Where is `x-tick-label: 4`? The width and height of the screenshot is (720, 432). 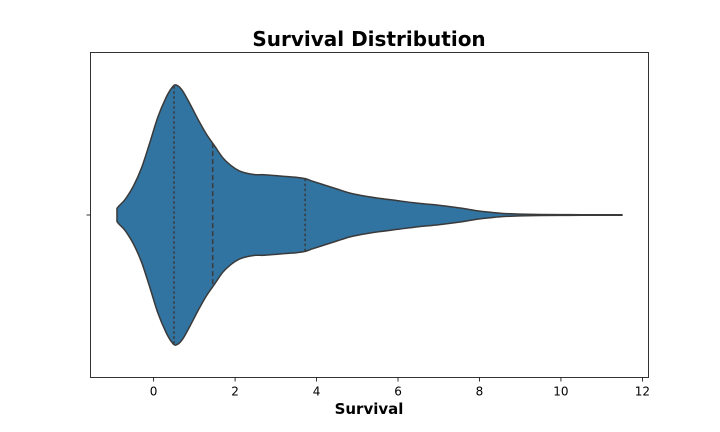
x-tick-label: 4 is located at coordinates (317, 392).